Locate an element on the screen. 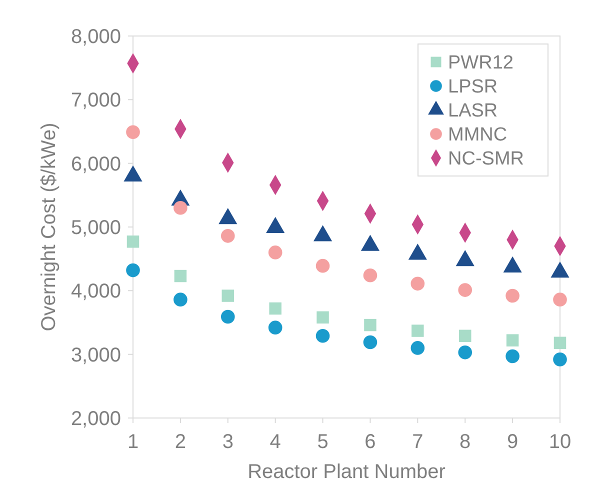 The image size is (596, 497). y-axis-title: Overnight Cost ($/kWe) is located at coordinates (49, 227).